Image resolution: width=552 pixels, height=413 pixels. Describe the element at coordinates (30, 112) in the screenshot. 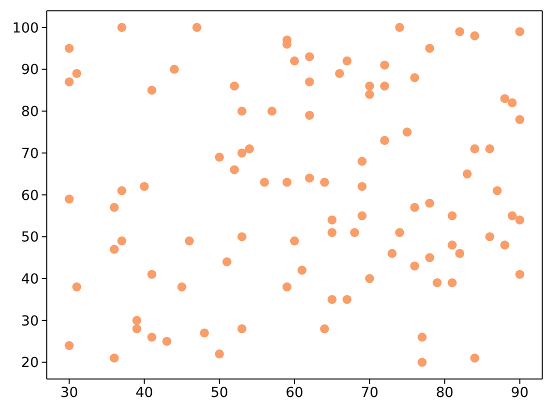

I see `y-tick-label: 80` at that location.